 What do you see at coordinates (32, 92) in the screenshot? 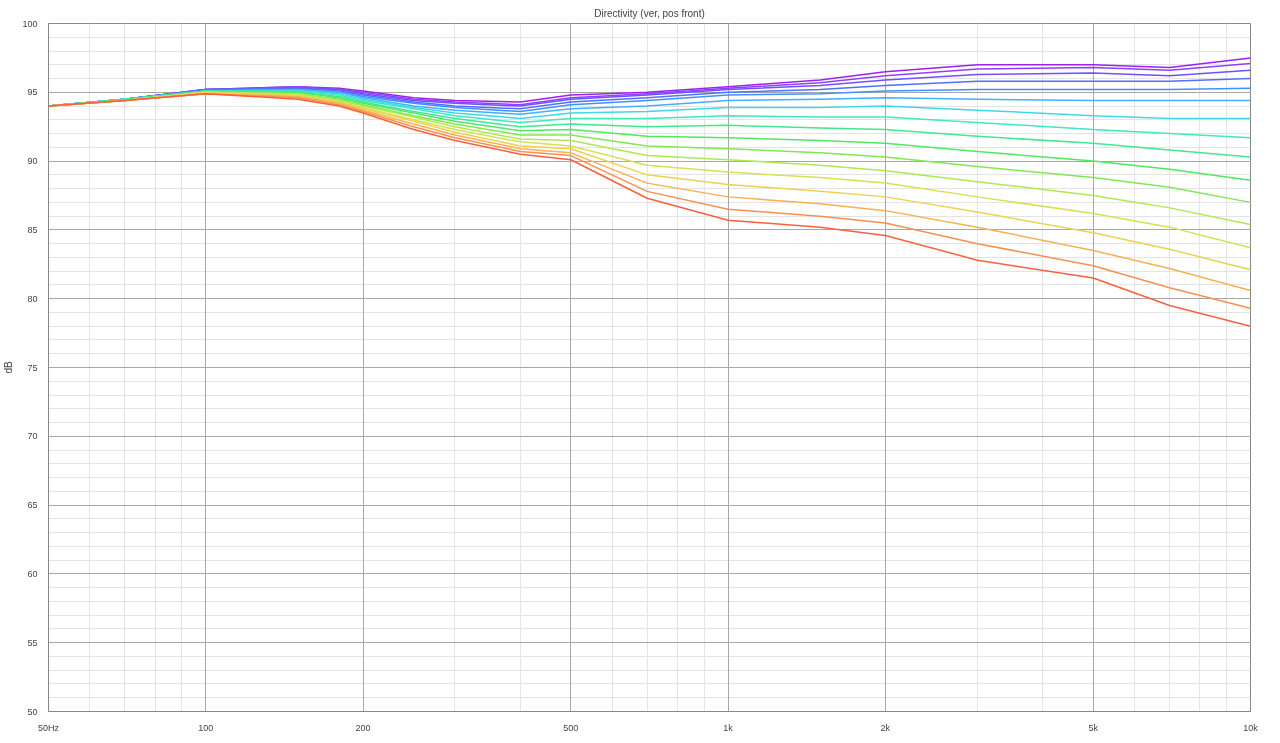
I see `y-tick-label: 95` at bounding box center [32, 92].